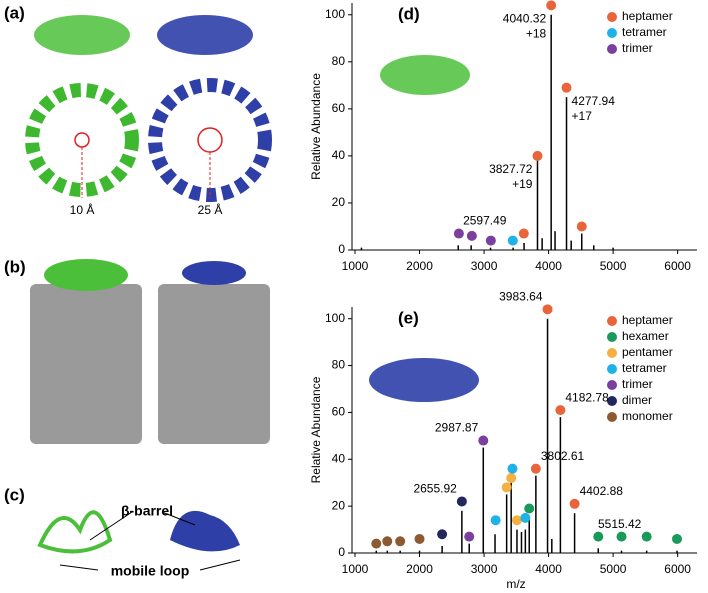 This screenshot has height=593, width=708. What do you see at coordinates (515, 584) in the screenshot?
I see `x-axis-label: m/z` at bounding box center [515, 584].